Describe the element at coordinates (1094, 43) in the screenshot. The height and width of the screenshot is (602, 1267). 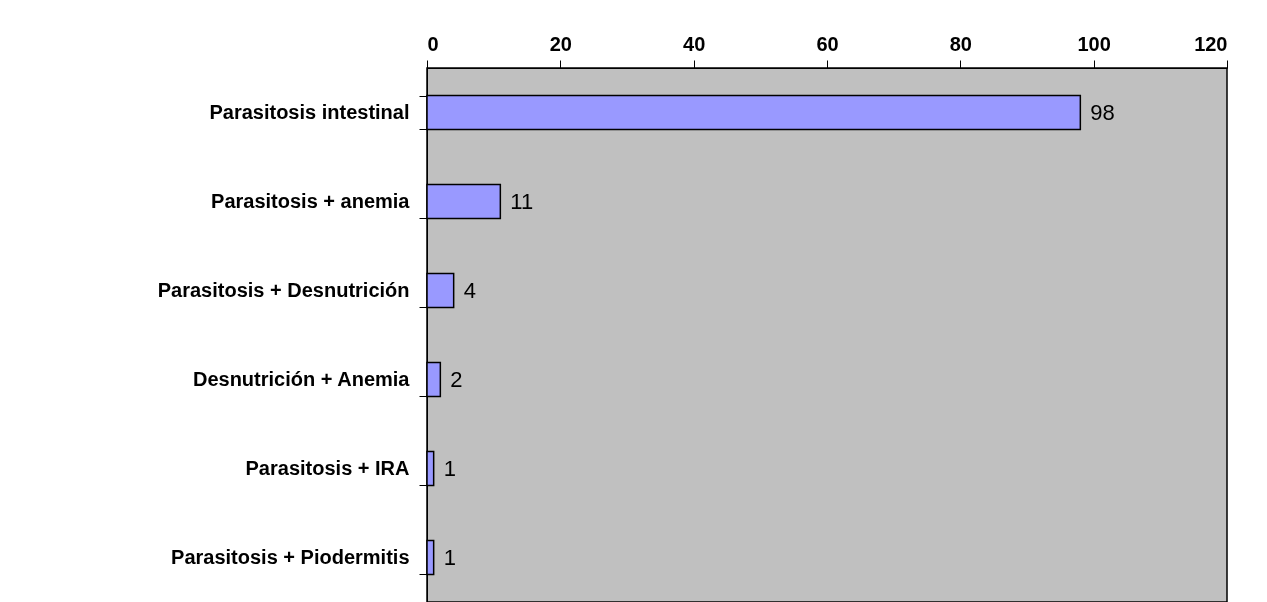
I see `x-tick-label: 100` at that location.